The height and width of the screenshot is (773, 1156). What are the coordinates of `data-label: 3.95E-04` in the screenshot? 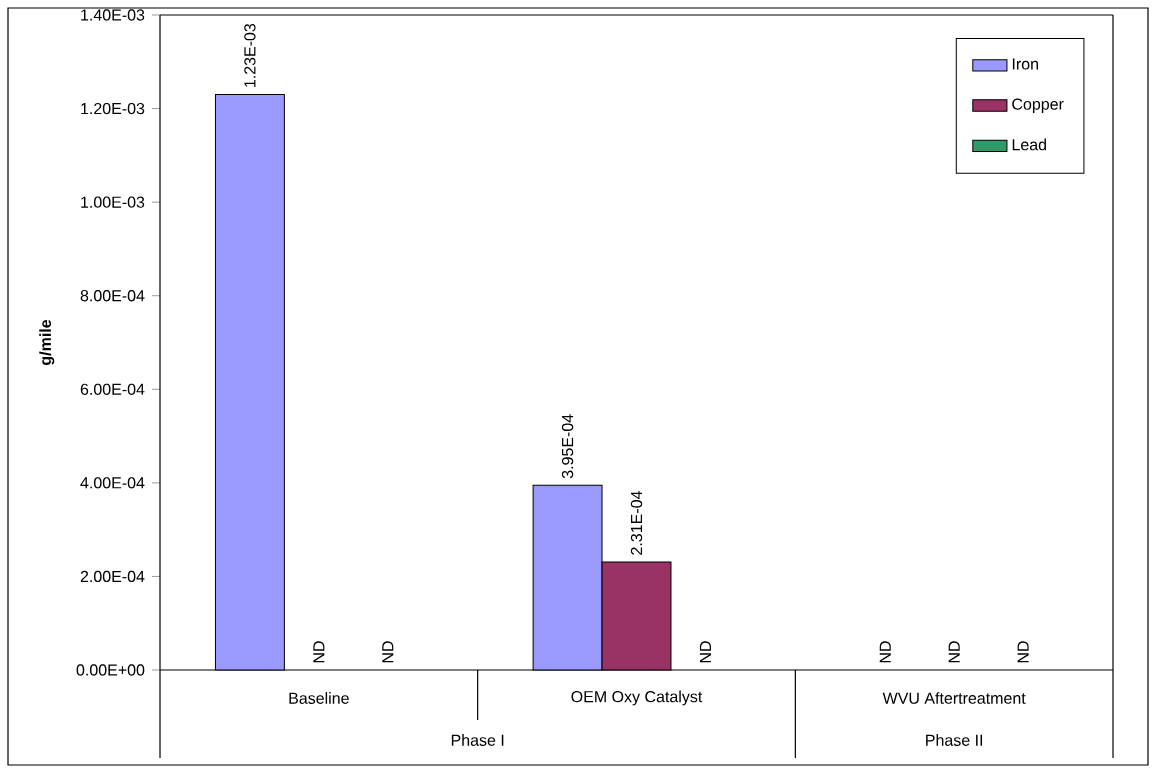 It's located at (567, 446).